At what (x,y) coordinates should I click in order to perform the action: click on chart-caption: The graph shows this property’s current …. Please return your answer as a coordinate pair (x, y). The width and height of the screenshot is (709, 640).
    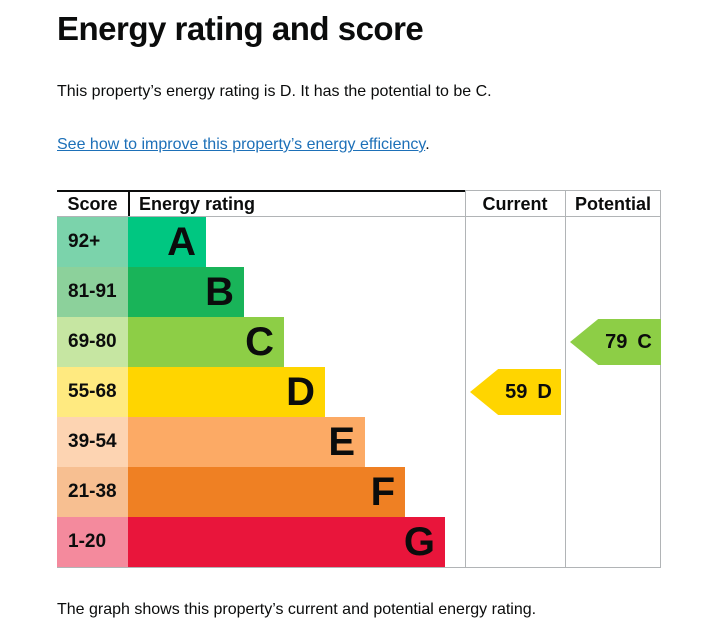
    Looking at the image, I should click on (297, 609).